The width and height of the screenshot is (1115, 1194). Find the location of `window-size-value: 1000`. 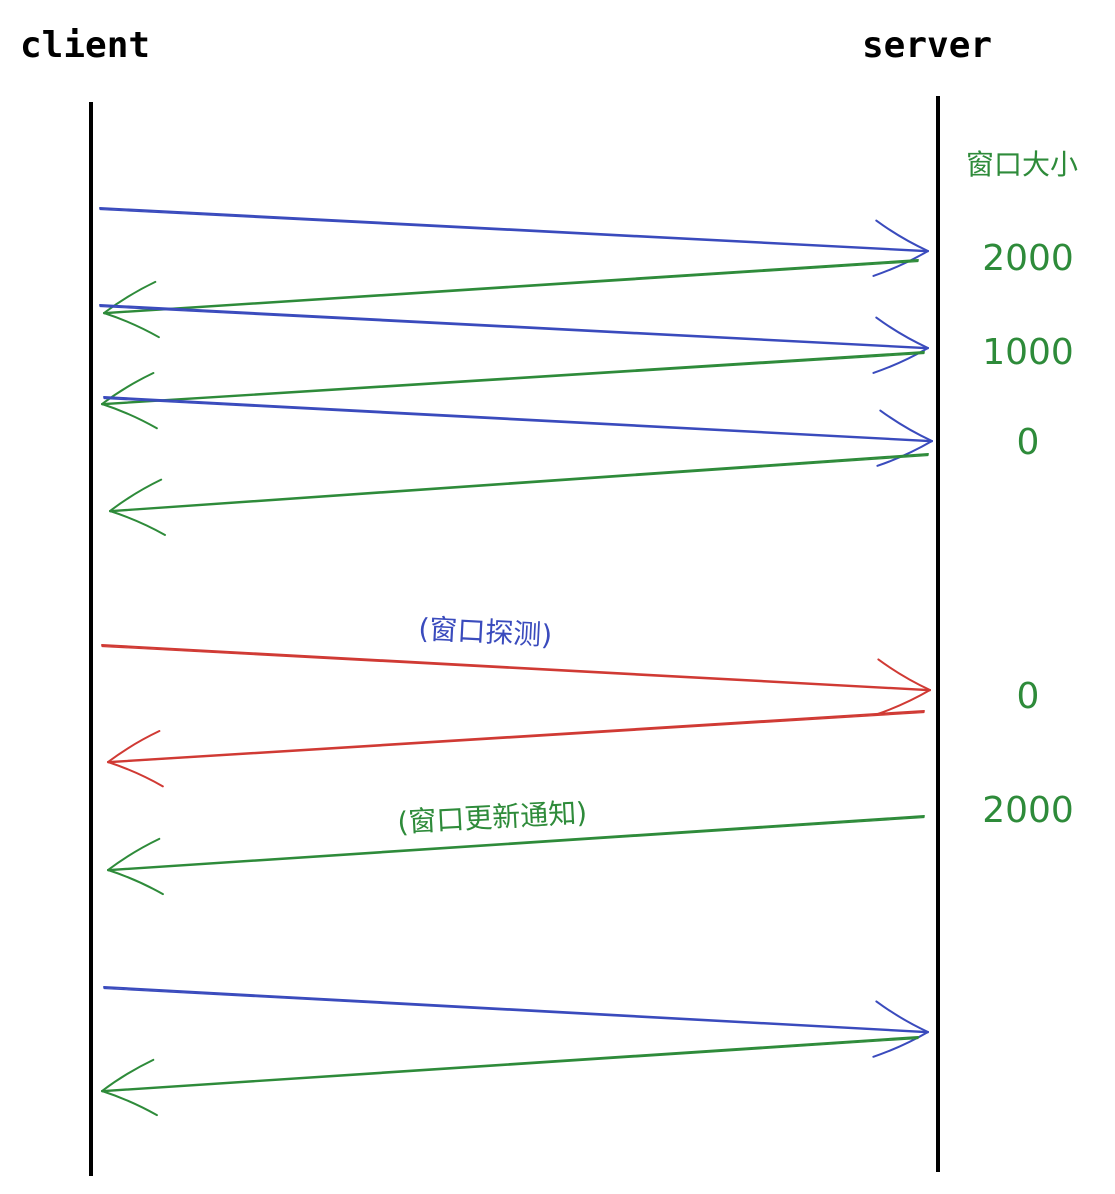

window-size-value: 1000 is located at coordinates (1028, 352).